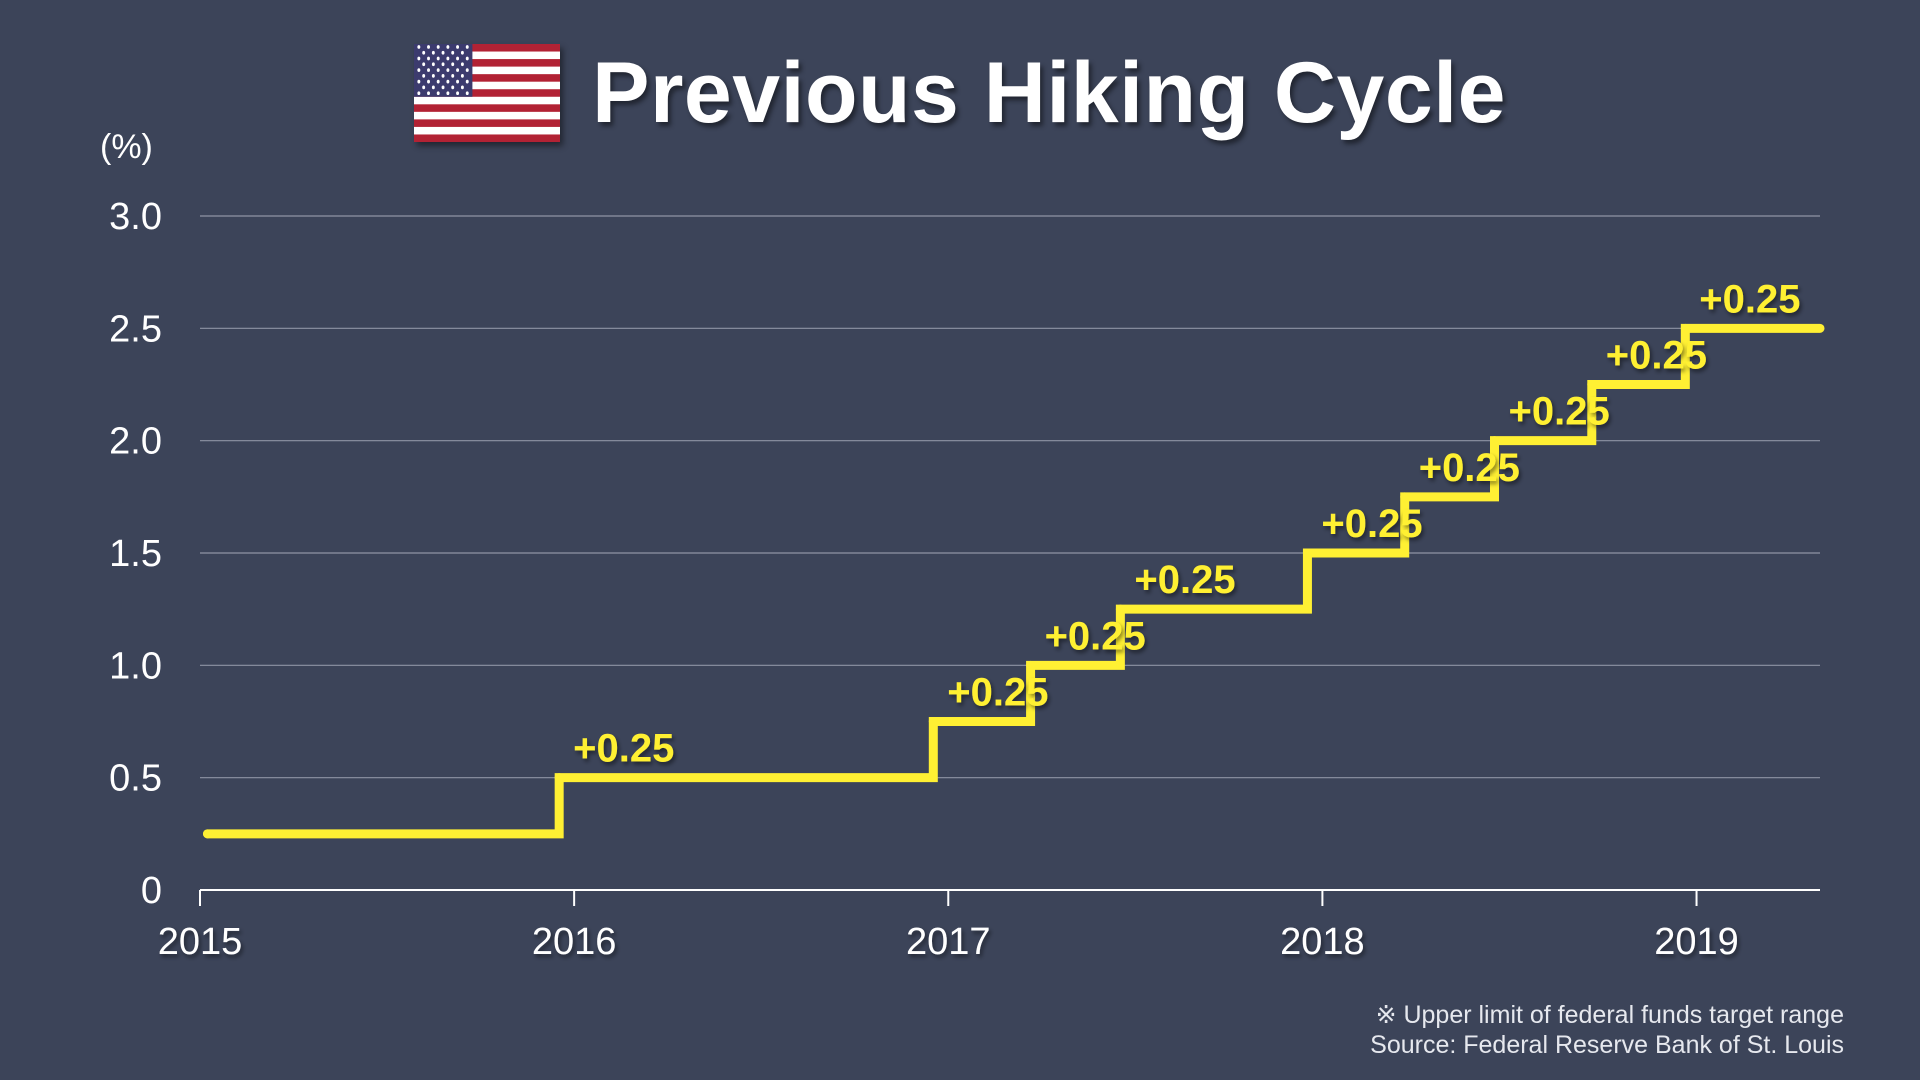  What do you see at coordinates (1322, 942) in the screenshot?
I see `x-tick-label: 2018` at bounding box center [1322, 942].